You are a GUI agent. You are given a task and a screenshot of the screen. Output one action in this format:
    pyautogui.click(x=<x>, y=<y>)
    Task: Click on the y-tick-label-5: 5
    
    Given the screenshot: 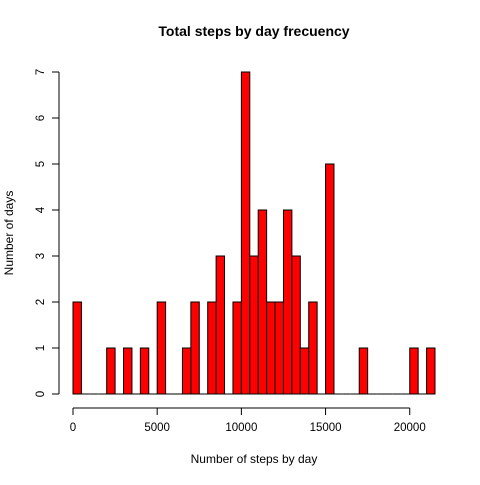 What is the action you would take?
    pyautogui.click(x=41, y=164)
    